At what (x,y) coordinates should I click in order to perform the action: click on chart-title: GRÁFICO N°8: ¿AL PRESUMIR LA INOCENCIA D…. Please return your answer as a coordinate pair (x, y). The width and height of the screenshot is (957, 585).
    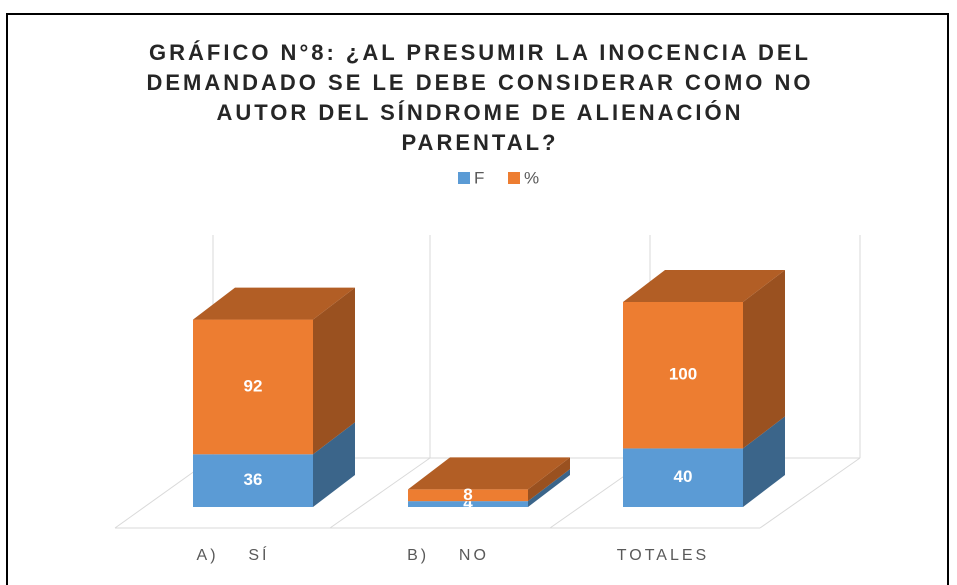
    Looking at the image, I should click on (480, 97).